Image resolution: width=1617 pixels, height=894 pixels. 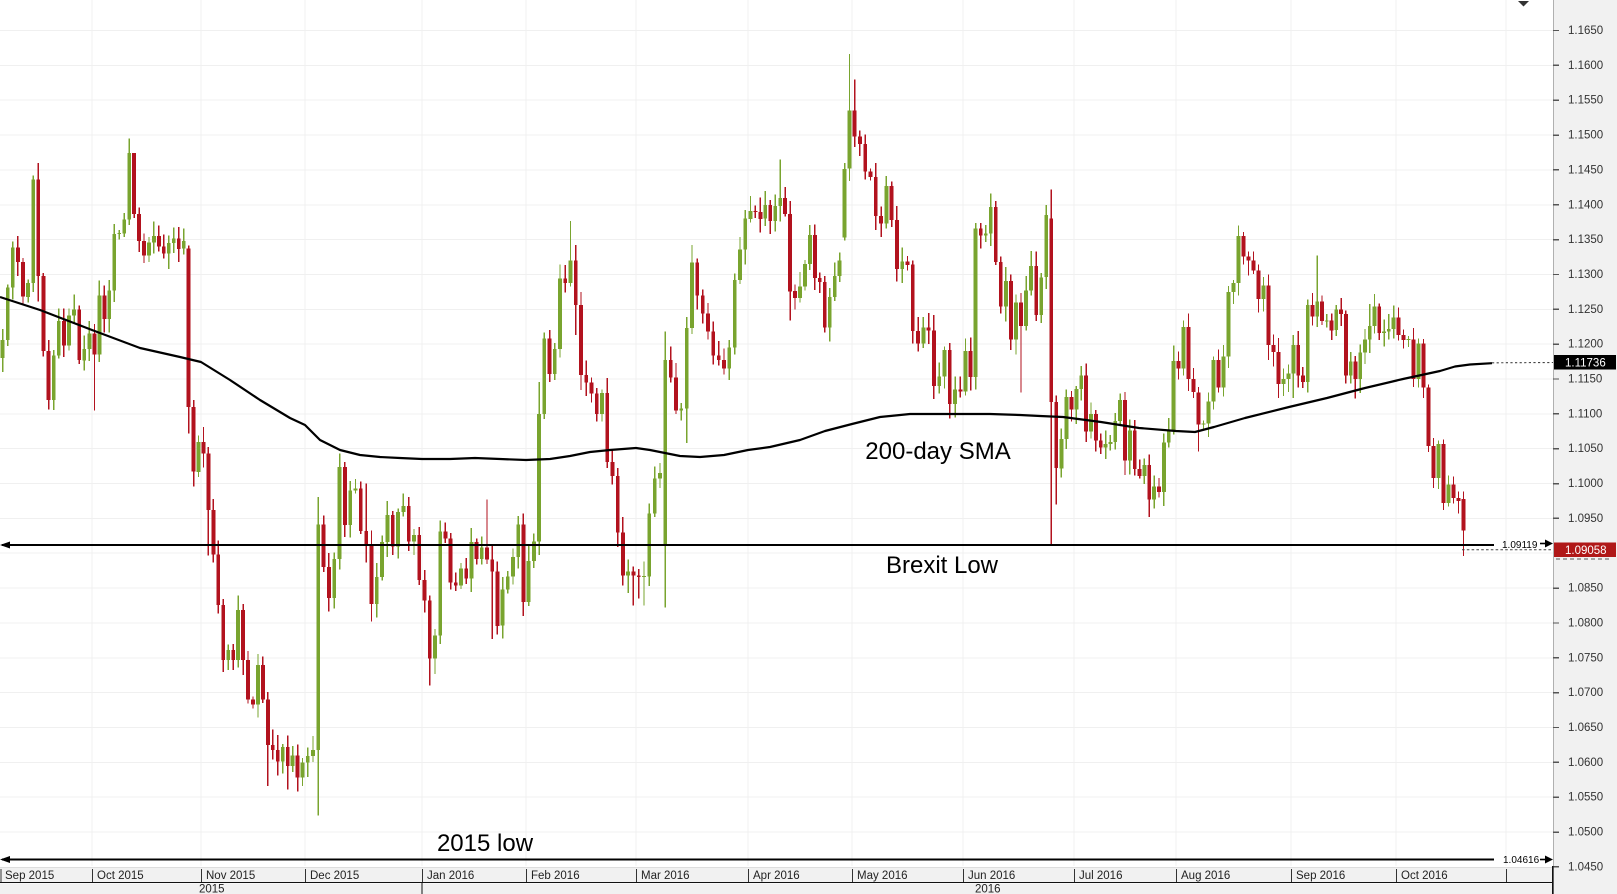 What do you see at coordinates (1585, 275) in the screenshot?
I see `svg-text: 1.1300` at bounding box center [1585, 275].